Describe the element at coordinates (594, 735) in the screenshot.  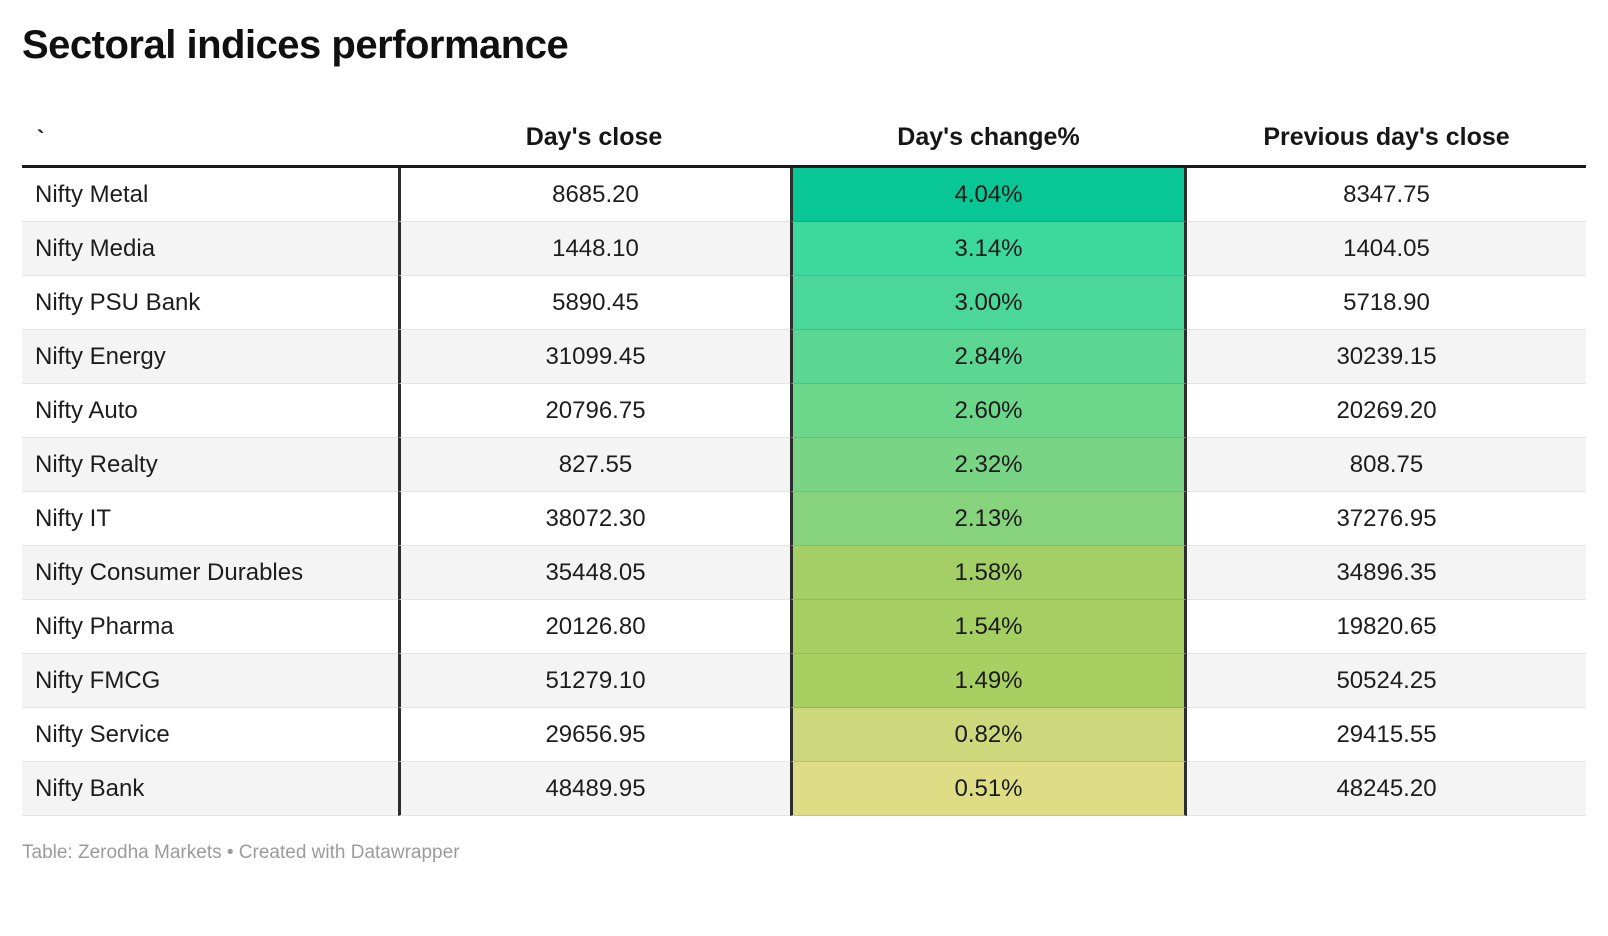
I see `days-close-cell: 29656.95` at that location.